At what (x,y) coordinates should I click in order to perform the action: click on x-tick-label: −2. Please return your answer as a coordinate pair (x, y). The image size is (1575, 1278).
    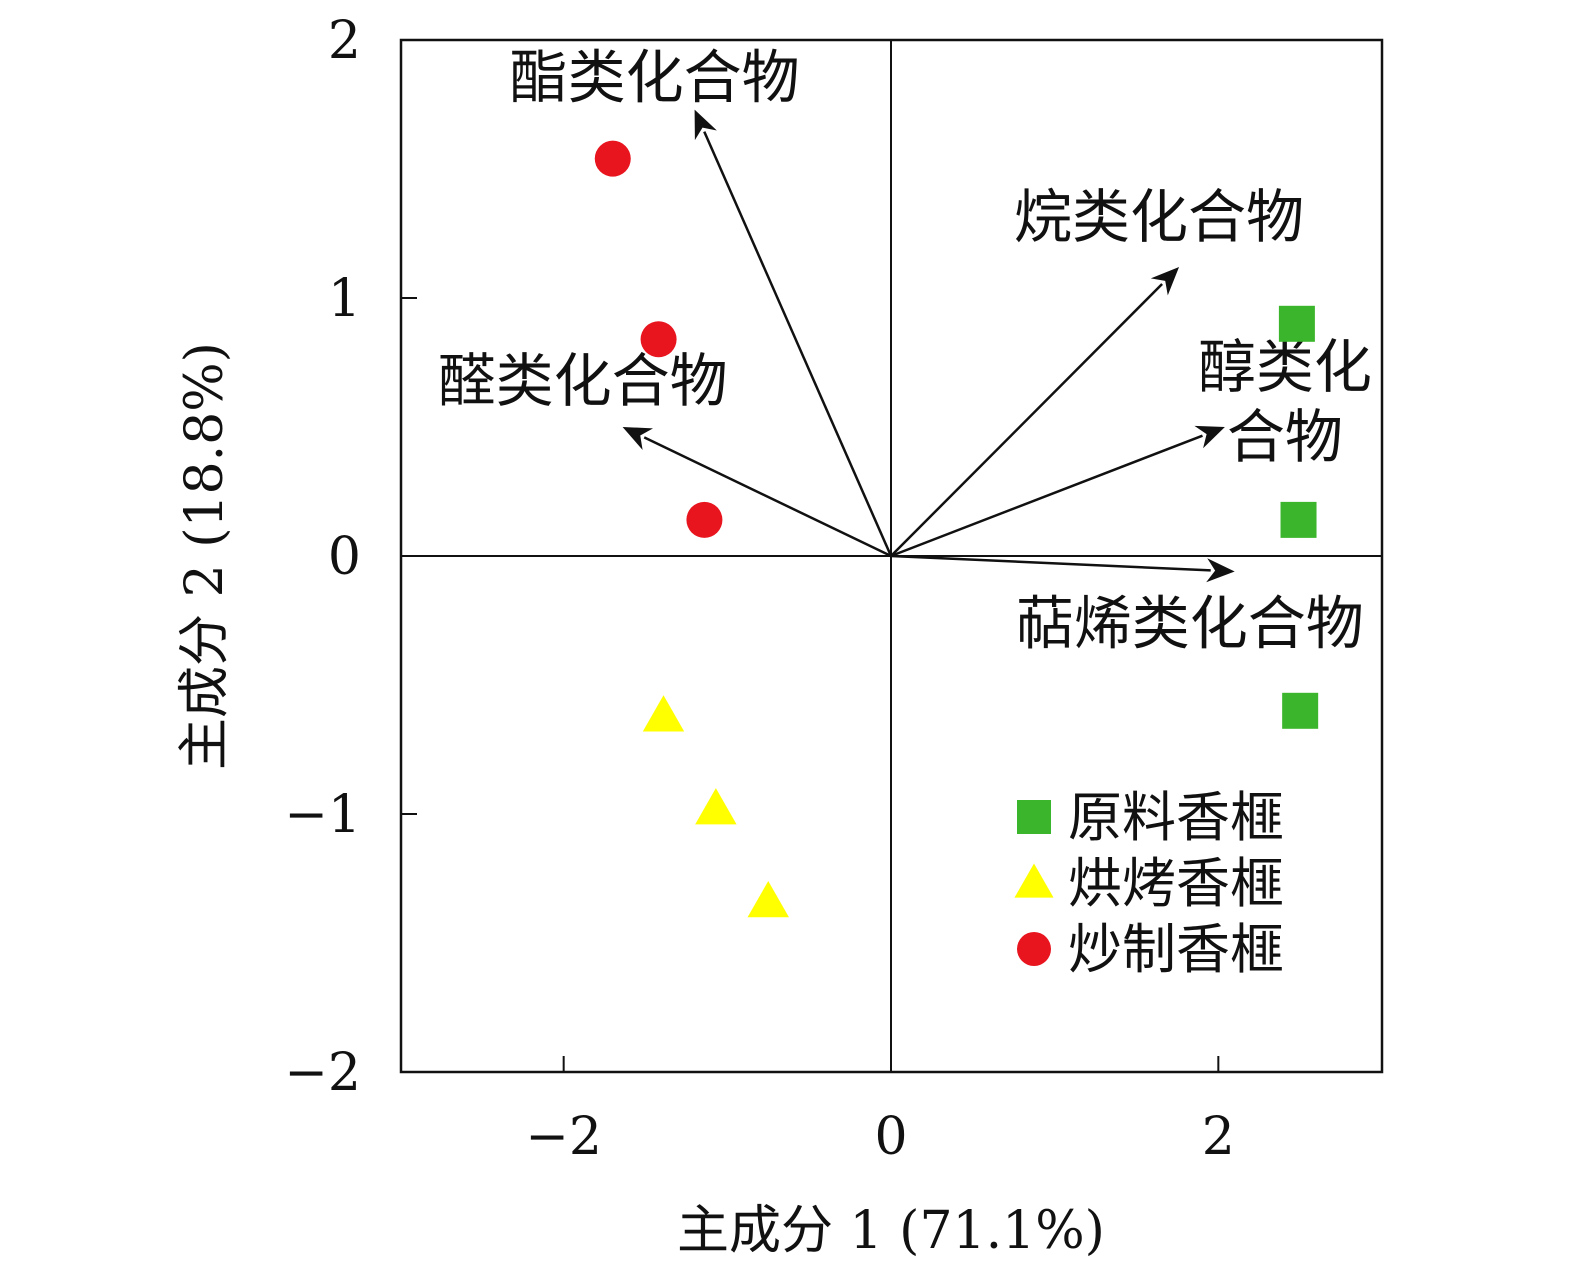
    Looking at the image, I should click on (563, 1137).